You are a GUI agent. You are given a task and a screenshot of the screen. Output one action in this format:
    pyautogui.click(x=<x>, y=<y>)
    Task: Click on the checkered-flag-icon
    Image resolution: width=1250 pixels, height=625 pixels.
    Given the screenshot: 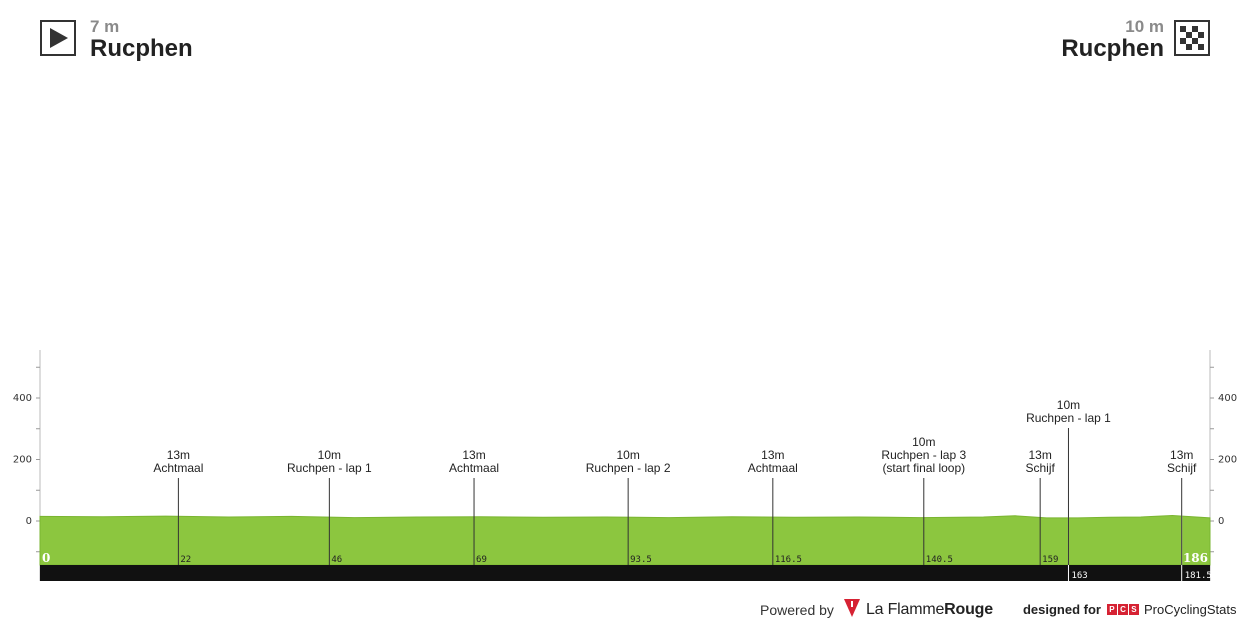 What is the action you would take?
    pyautogui.click(x=1192, y=38)
    